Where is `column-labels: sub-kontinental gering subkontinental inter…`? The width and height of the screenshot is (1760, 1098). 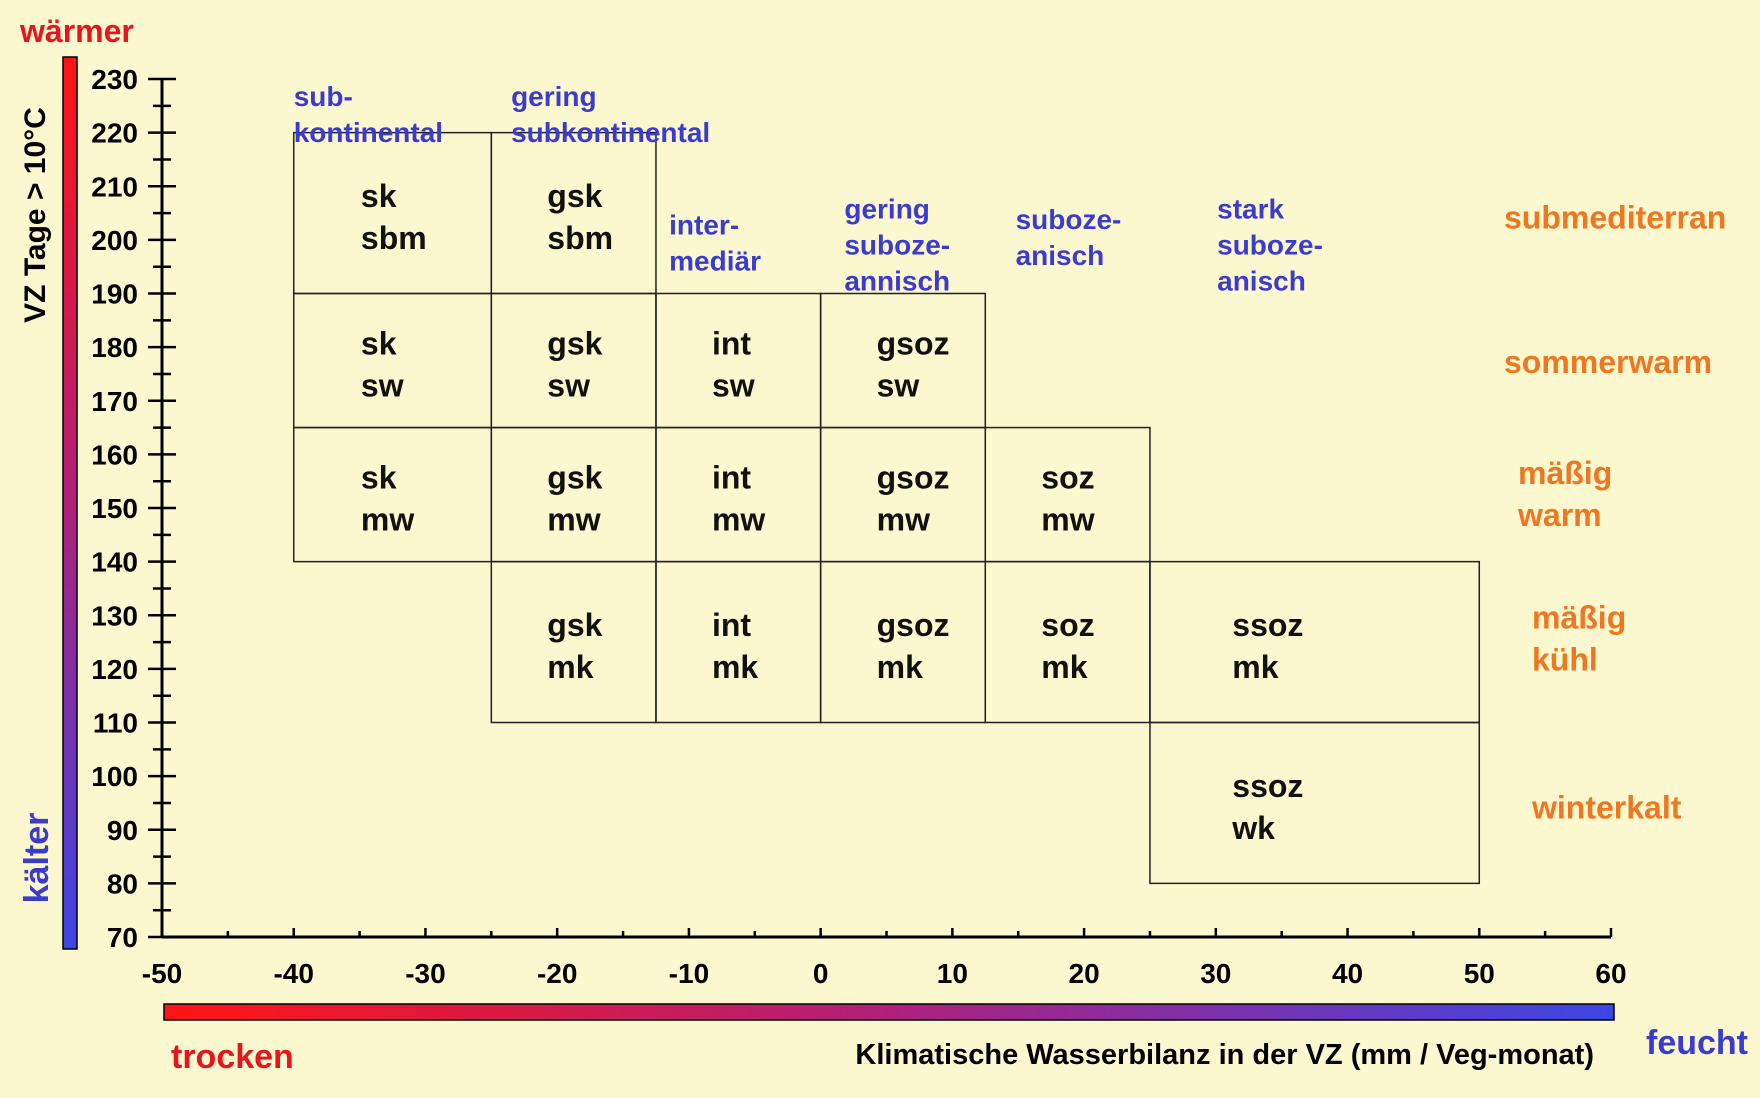
column-labels: sub-kontinental gering subkontinental inter… is located at coordinates (808, 189).